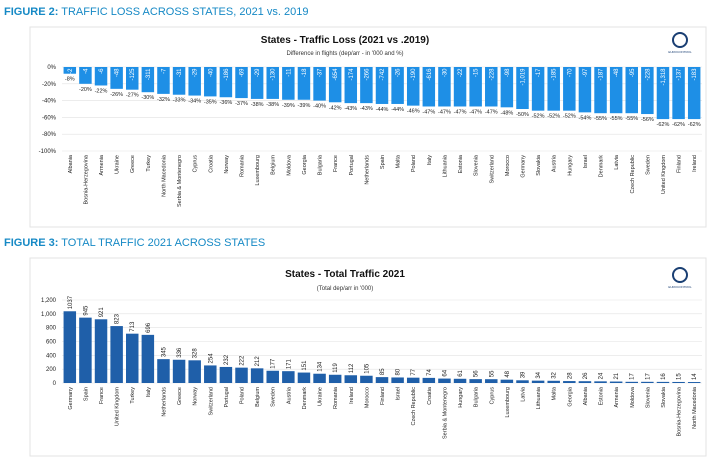 This screenshot has width=709, height=459. Describe the element at coordinates (680, 40) in the screenshot. I see `logo-ring` at that location.